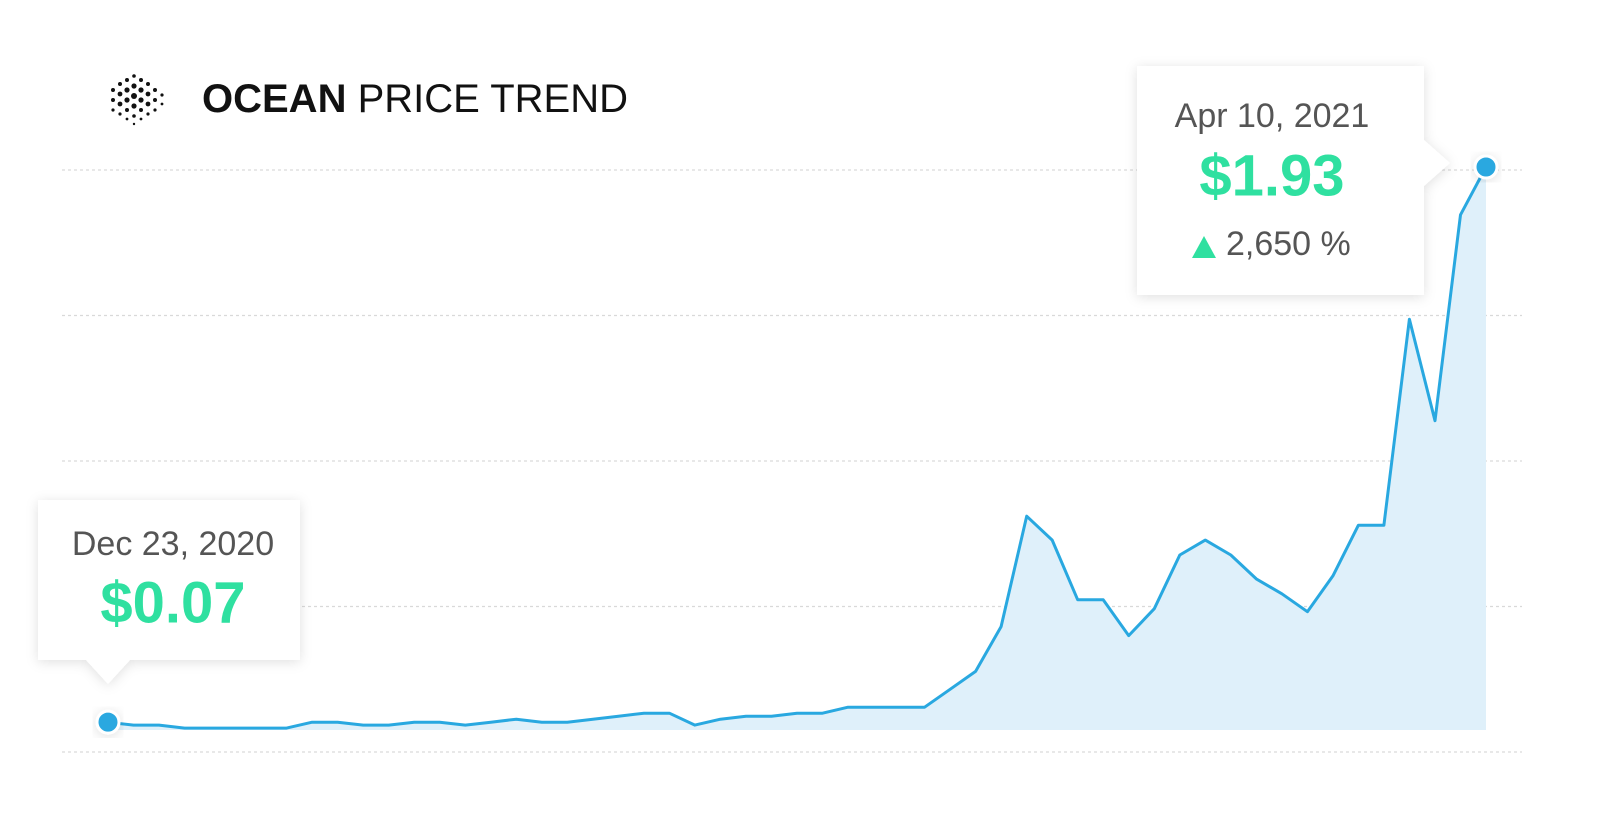 This screenshot has width=1614, height=824. I want to click on logo, so click(137, 100).